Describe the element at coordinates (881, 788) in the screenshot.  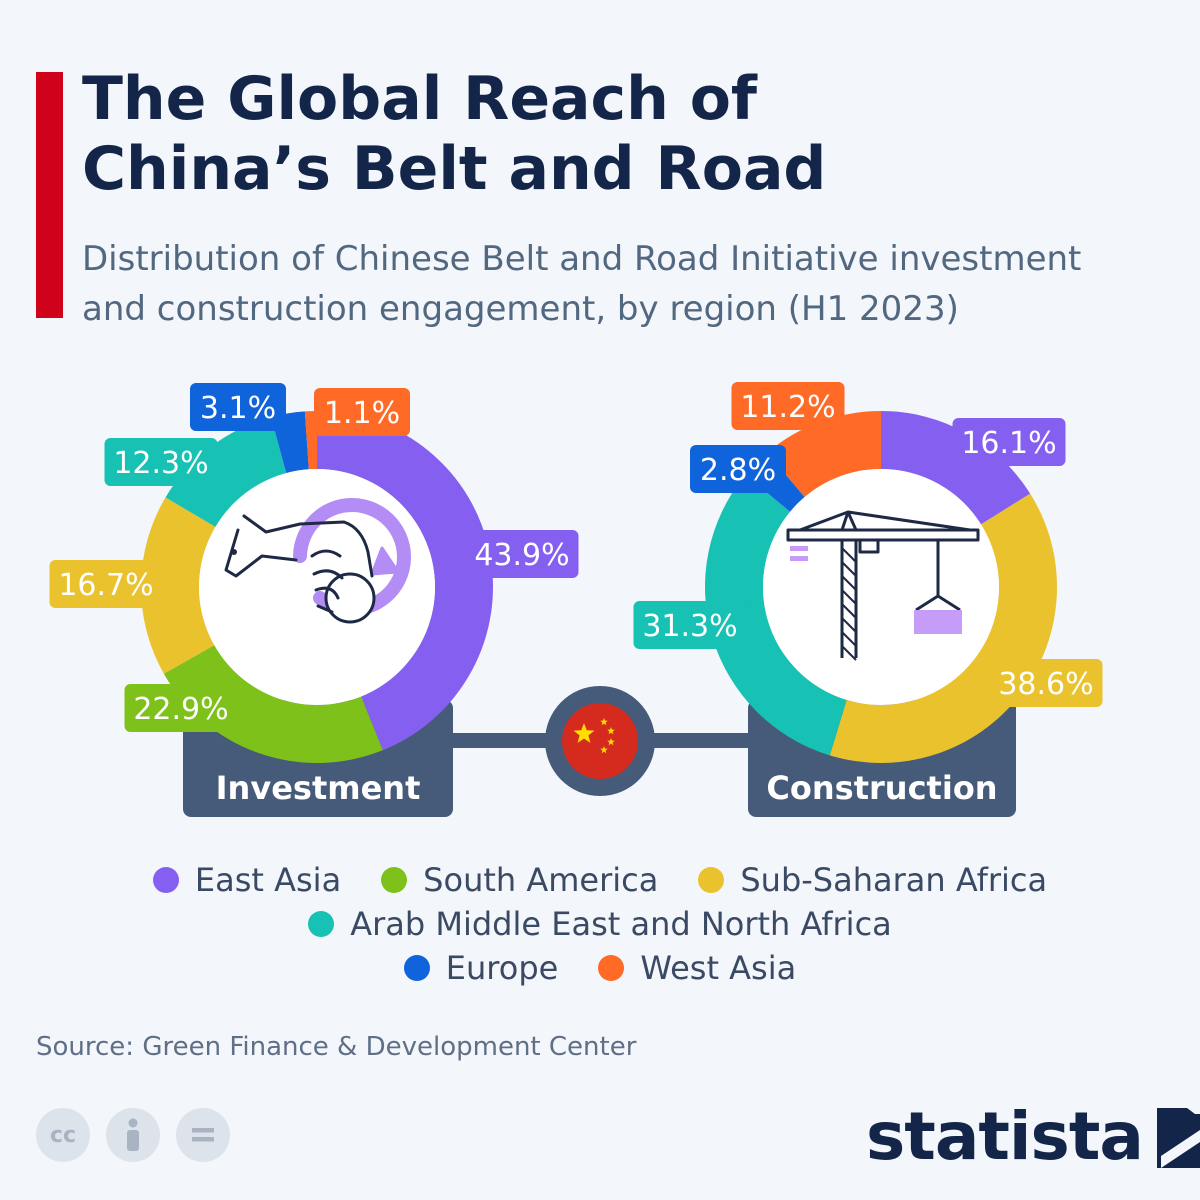
I see `construction-label: Construction` at that location.